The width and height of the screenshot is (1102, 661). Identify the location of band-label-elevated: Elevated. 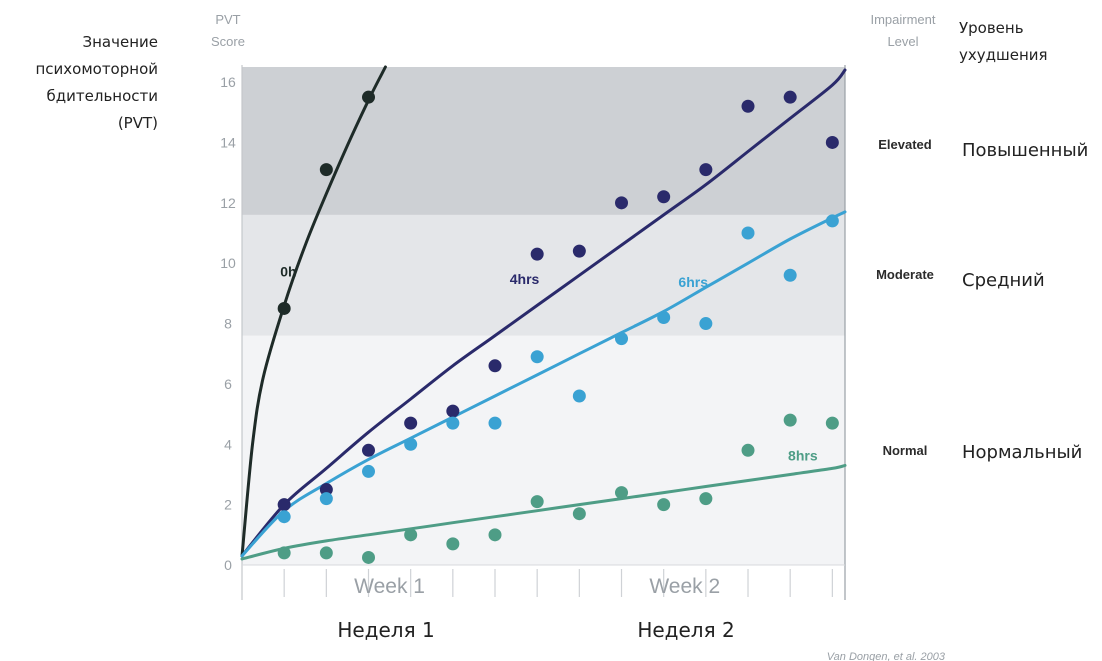
(905, 144).